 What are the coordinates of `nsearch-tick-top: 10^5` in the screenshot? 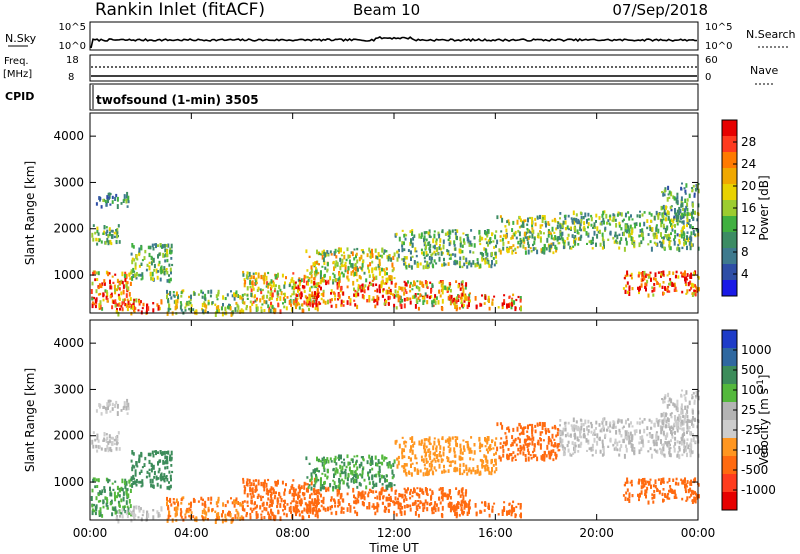 It's located at (718, 27).